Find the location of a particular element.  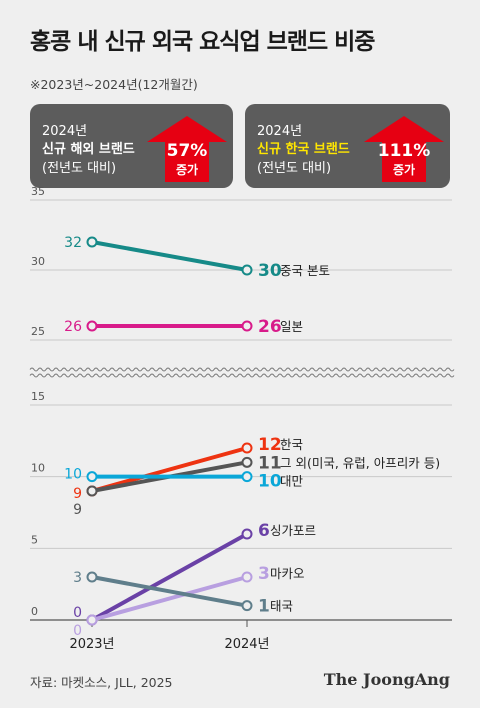

series-name-label: 마카오 is located at coordinates (287, 573).